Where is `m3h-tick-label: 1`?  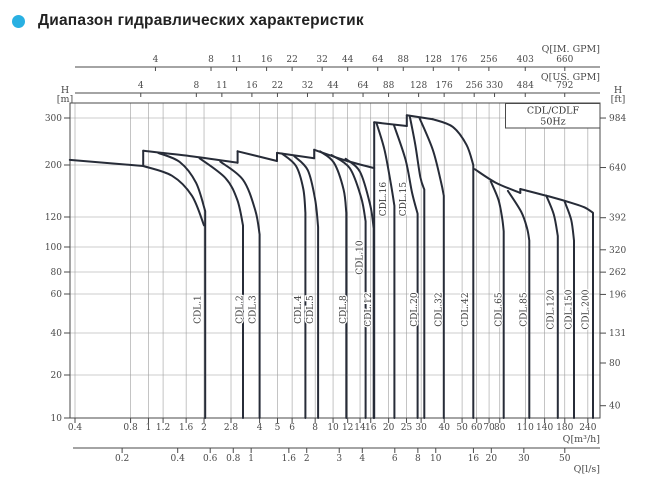 m3h-tick-label: 1 is located at coordinates (149, 428).